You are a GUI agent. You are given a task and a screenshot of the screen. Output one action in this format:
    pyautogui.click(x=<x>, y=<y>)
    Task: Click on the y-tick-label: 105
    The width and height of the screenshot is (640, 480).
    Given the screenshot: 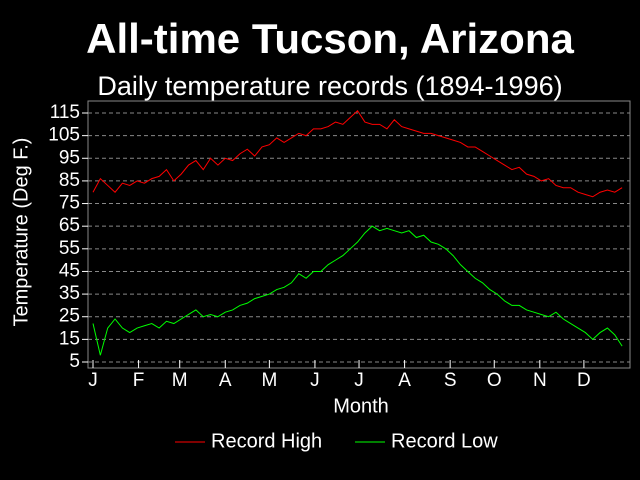 What is the action you would take?
    pyautogui.click(x=64, y=135)
    